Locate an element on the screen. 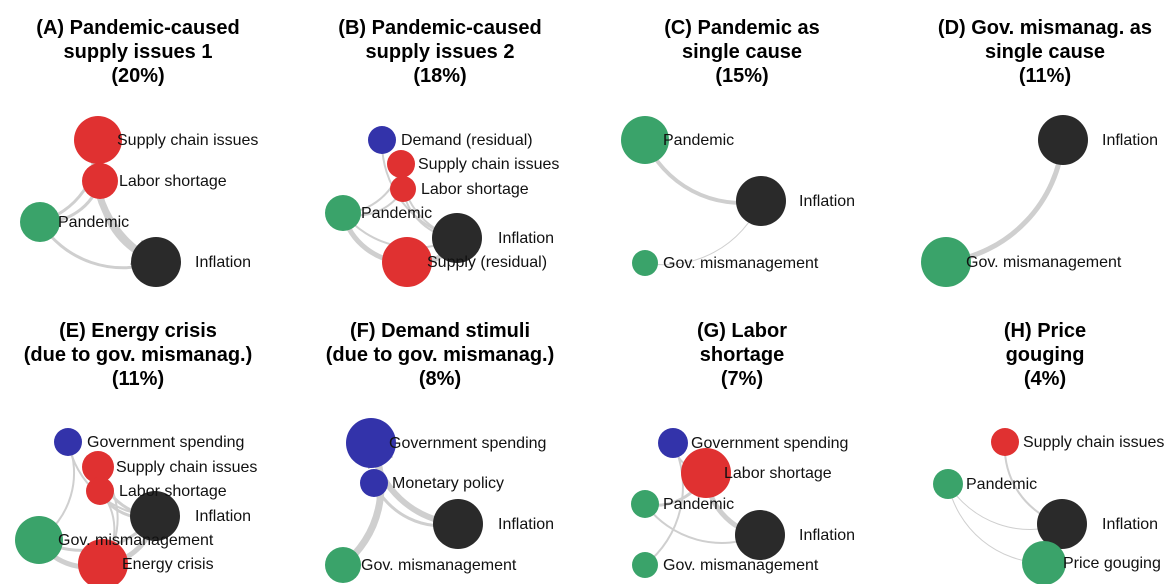 This screenshot has height=584, width=1174. panel-share: (20%) is located at coordinates (137, 76).